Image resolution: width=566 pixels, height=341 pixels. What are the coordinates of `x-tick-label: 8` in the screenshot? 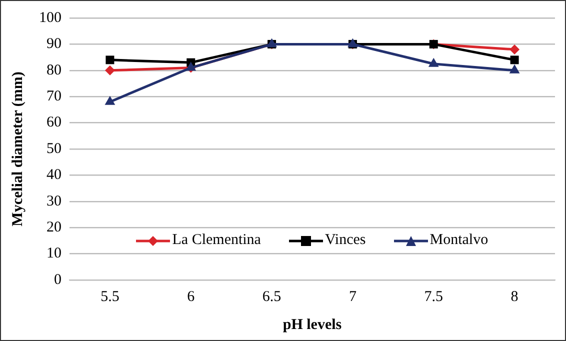 It's located at (514, 296).